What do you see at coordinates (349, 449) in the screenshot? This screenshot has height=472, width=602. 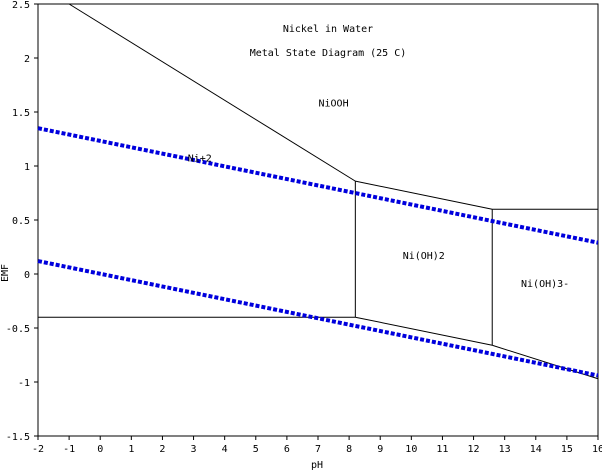 I see `x-tick-label: 8` at bounding box center [349, 449].